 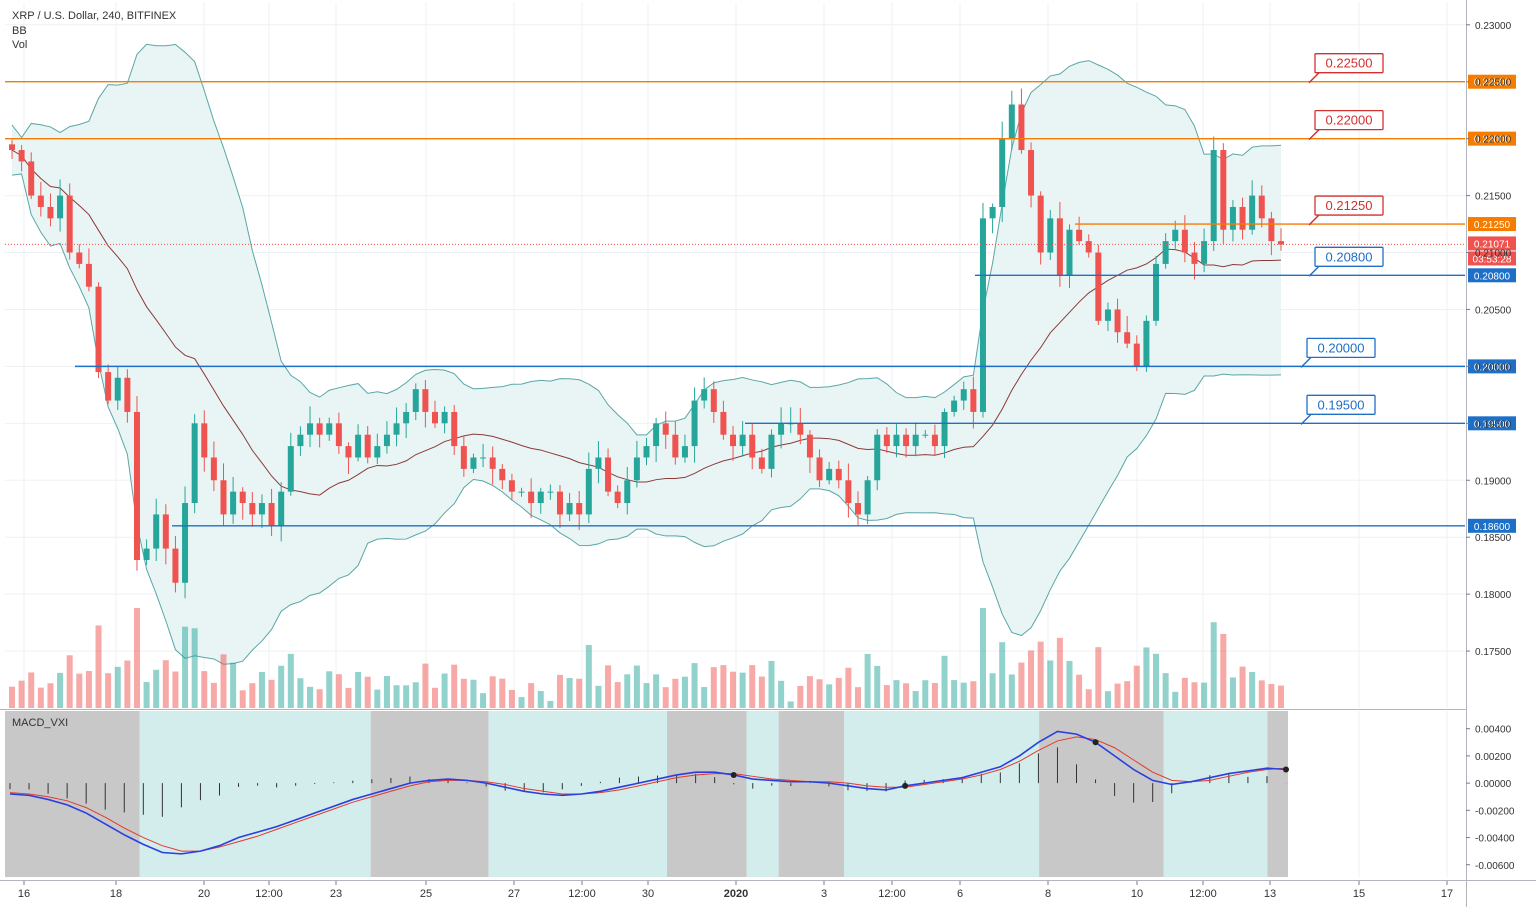 I want to click on time-axis-label: 20, so click(x=204, y=894).